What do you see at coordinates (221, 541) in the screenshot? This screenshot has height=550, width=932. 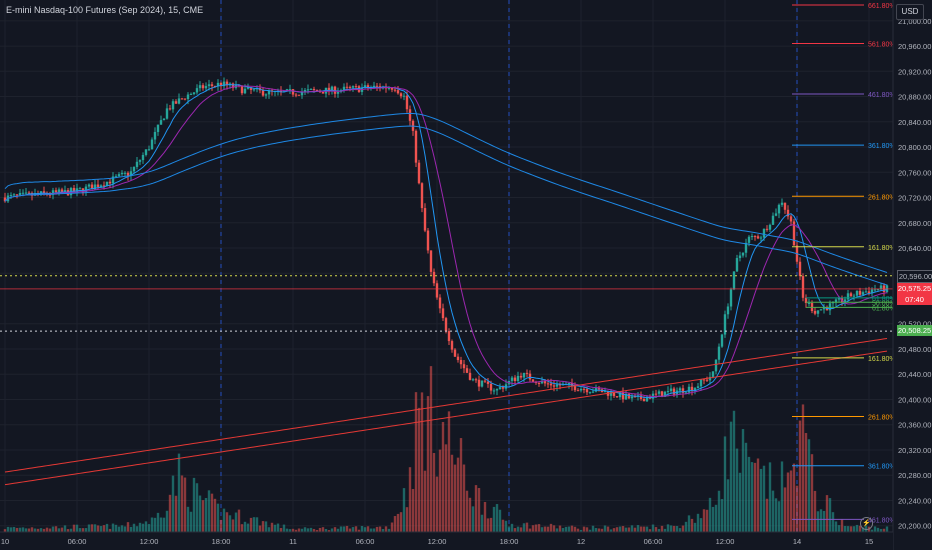 I see `time-tick-label: 18:00` at bounding box center [221, 541].